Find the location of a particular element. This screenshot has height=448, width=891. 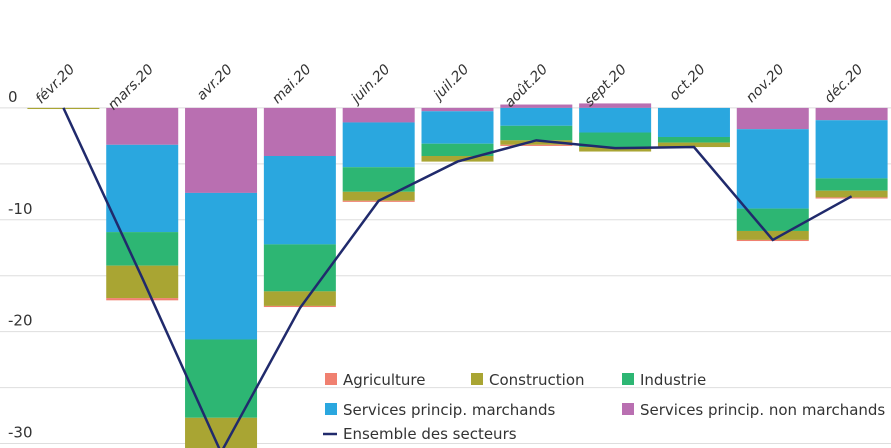

legend-label: Industrie is located at coordinates (673, 380).